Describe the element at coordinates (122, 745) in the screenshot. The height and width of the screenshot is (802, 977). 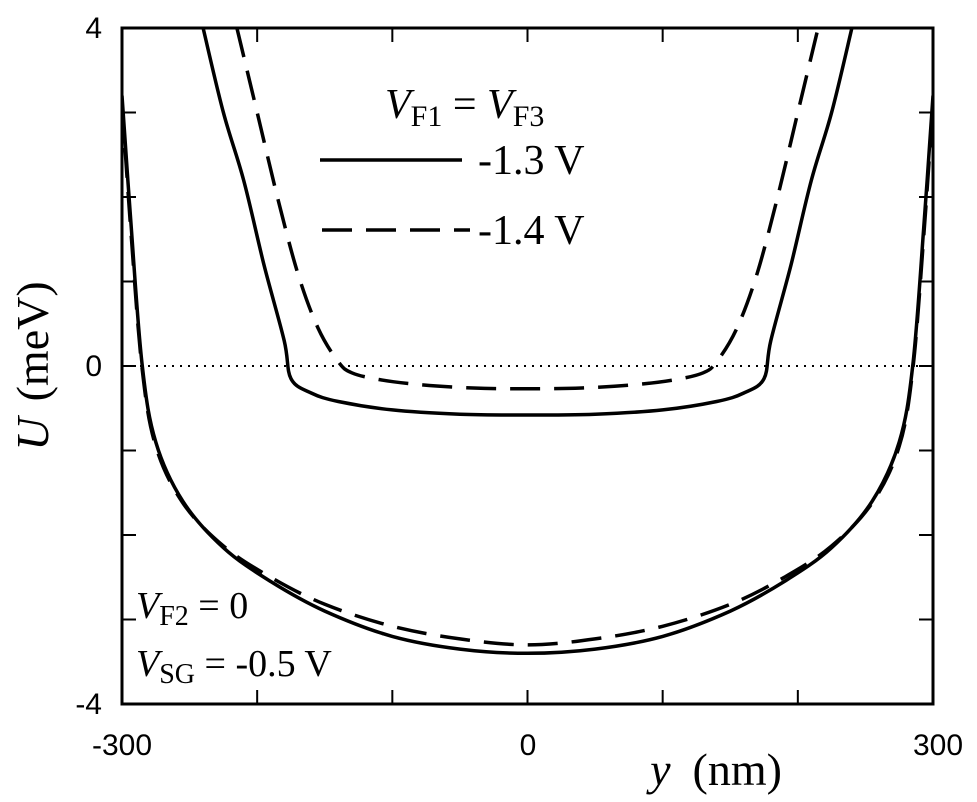
I see `x-tick-label-left: -300` at that location.